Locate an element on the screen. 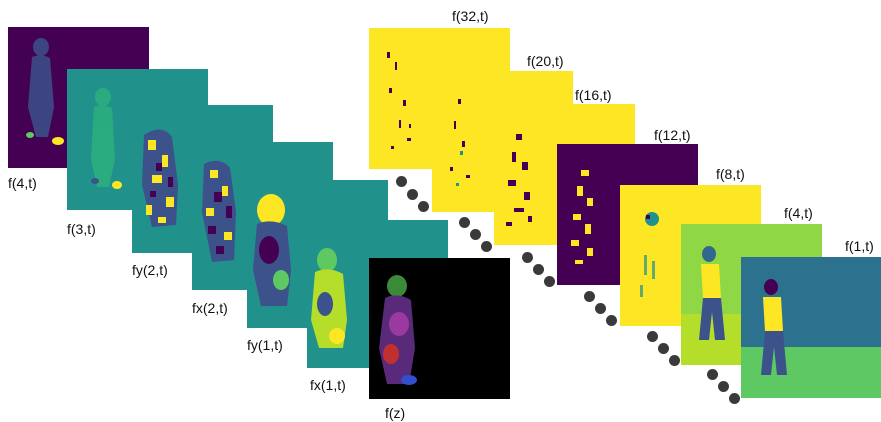 The height and width of the screenshot is (422, 881). label-f1t: f(1,t) is located at coordinates (859, 246).